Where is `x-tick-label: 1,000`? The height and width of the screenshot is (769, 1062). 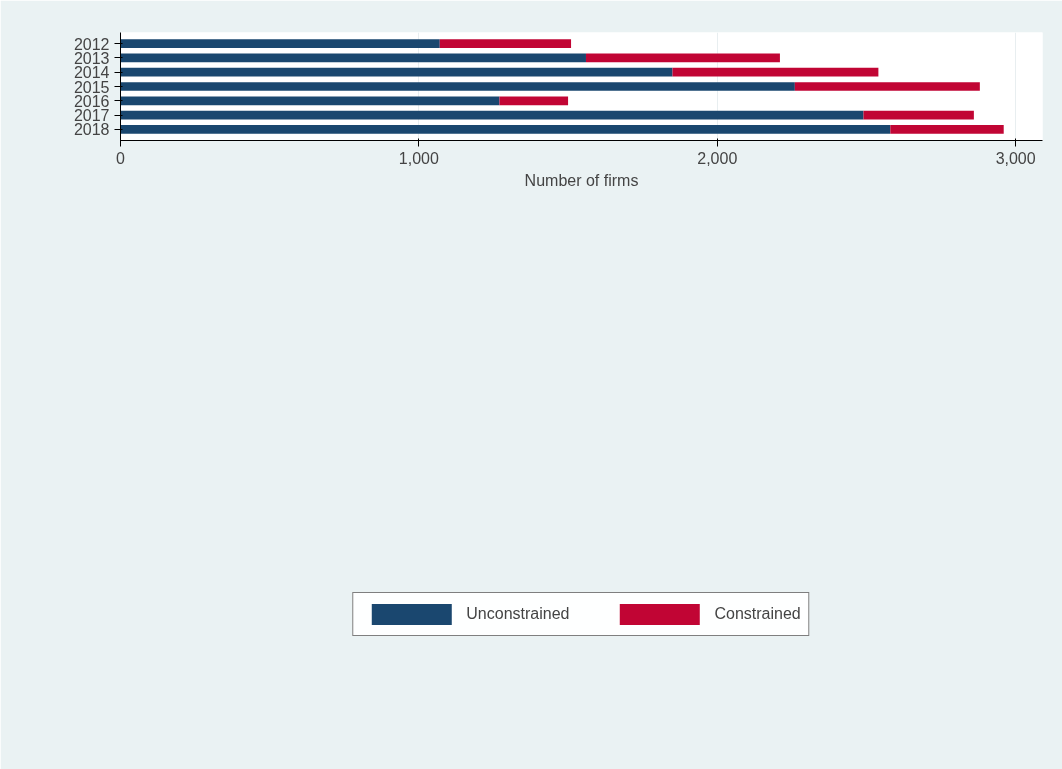 x-tick-label: 1,000 is located at coordinates (418, 158).